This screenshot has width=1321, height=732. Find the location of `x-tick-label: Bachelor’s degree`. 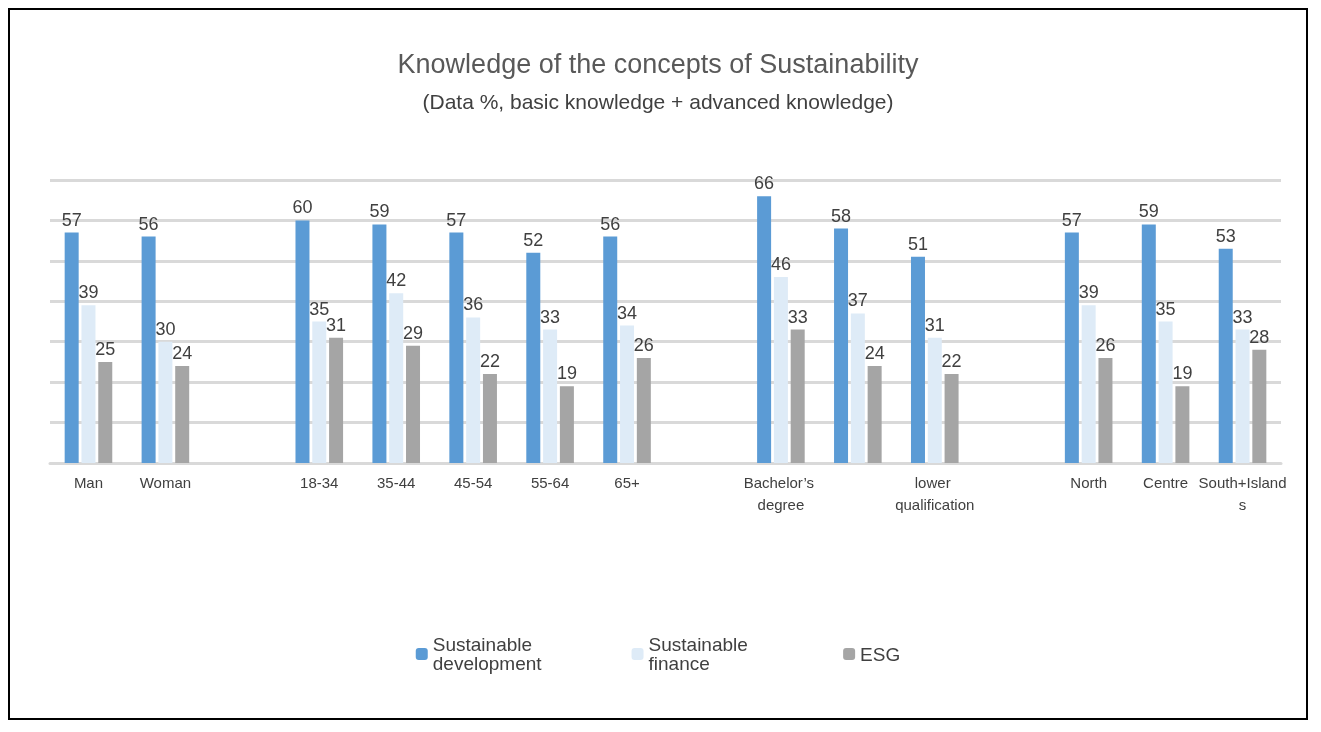

x-tick-label: Bachelor’s degree is located at coordinates (781, 493).